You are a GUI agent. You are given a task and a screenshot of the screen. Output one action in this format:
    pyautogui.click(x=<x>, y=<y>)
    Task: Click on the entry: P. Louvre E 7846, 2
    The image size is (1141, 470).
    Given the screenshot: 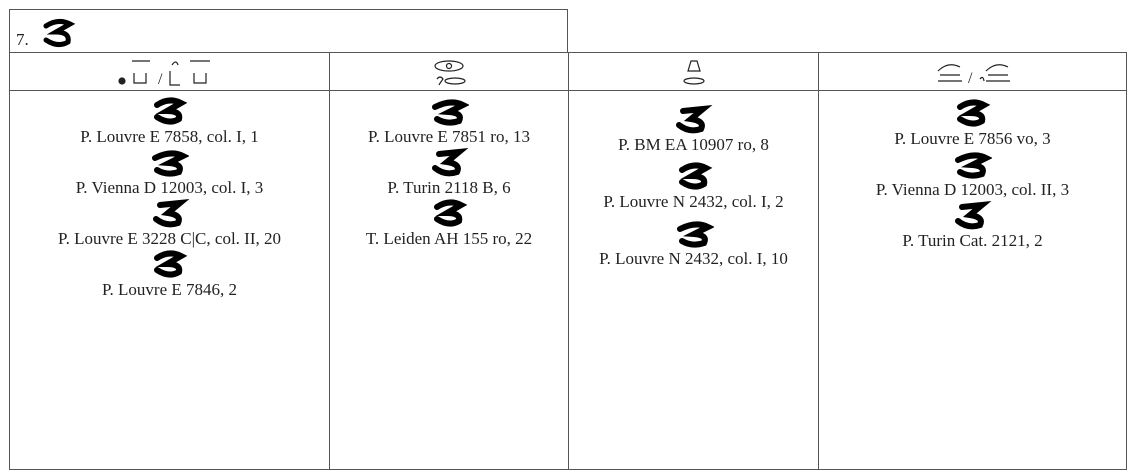 What is the action you would take?
    pyautogui.click(x=169, y=275)
    